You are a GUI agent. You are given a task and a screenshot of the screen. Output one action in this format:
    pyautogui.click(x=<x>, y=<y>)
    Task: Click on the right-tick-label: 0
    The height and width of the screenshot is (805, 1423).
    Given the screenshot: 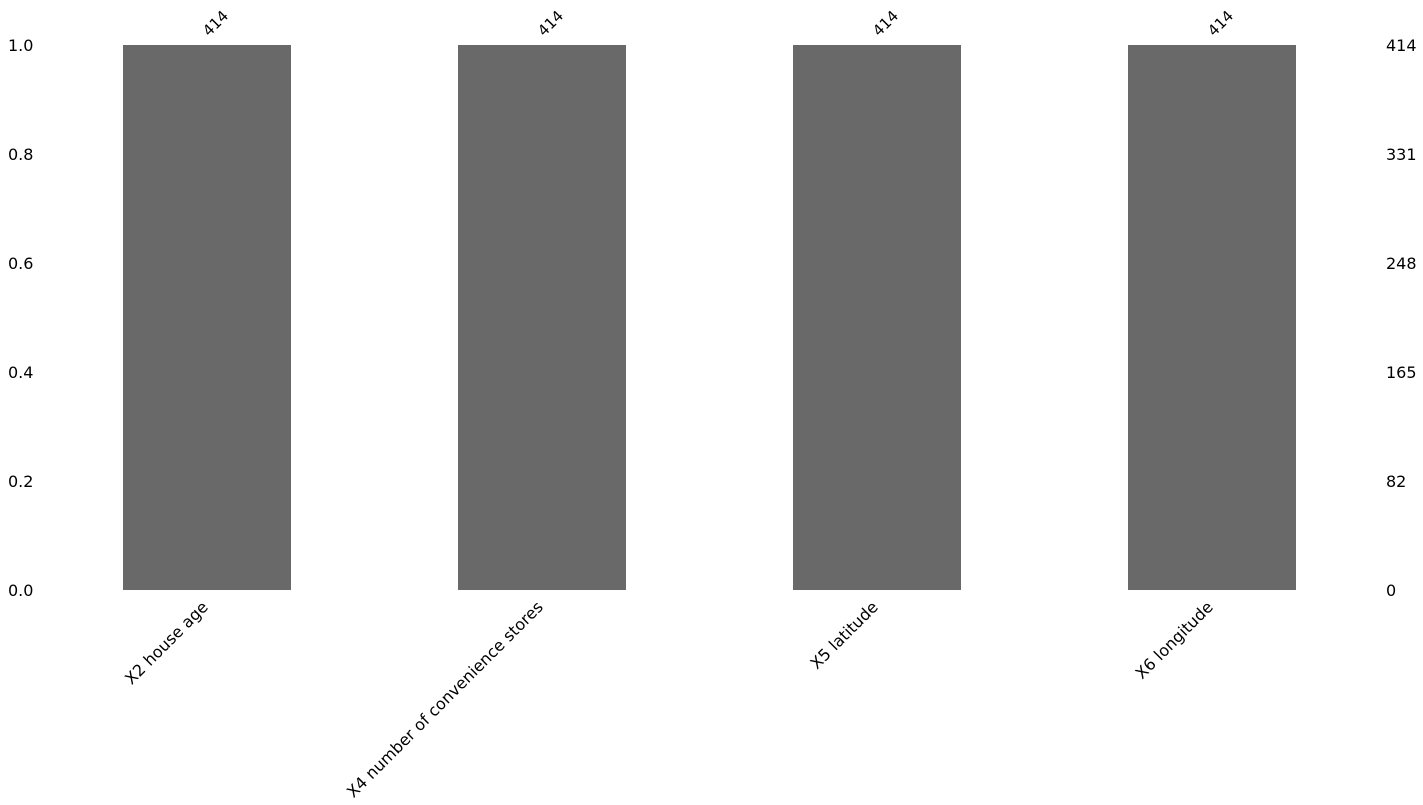 What is the action you would take?
    pyautogui.click(x=1391, y=590)
    